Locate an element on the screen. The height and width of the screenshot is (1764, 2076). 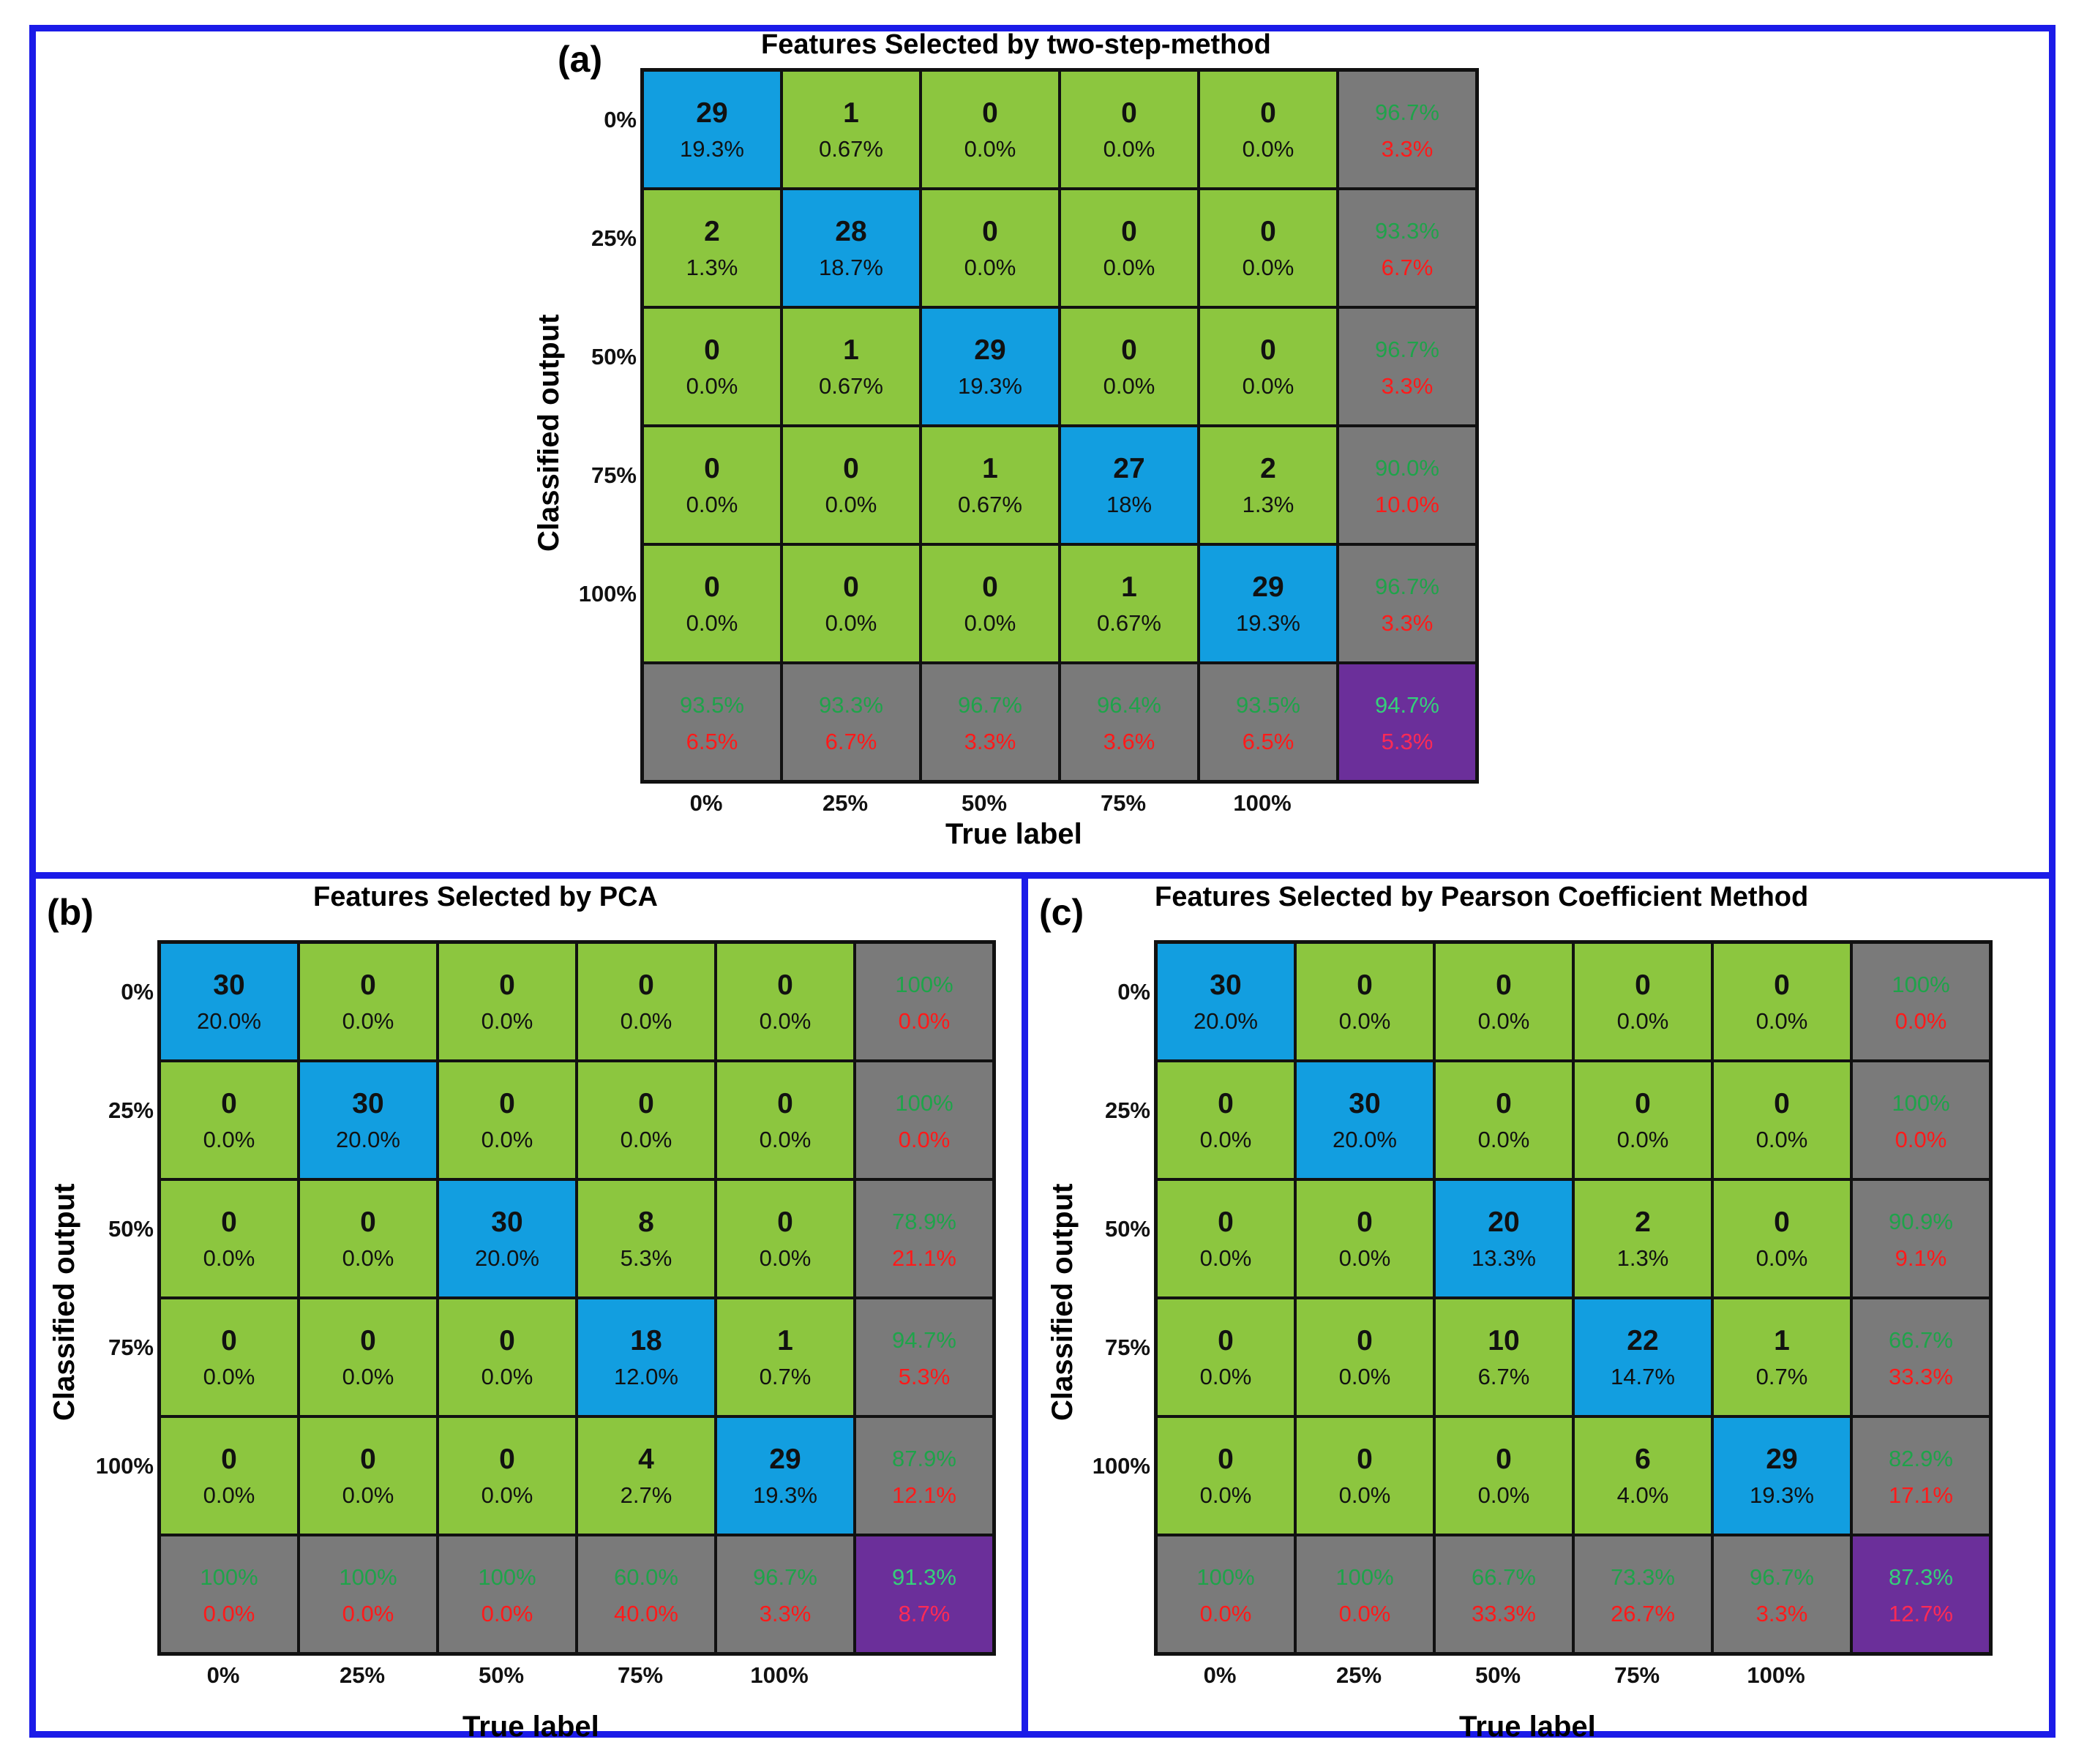
matrix-cell: 30 20.0% is located at coordinates (1364, 1120).